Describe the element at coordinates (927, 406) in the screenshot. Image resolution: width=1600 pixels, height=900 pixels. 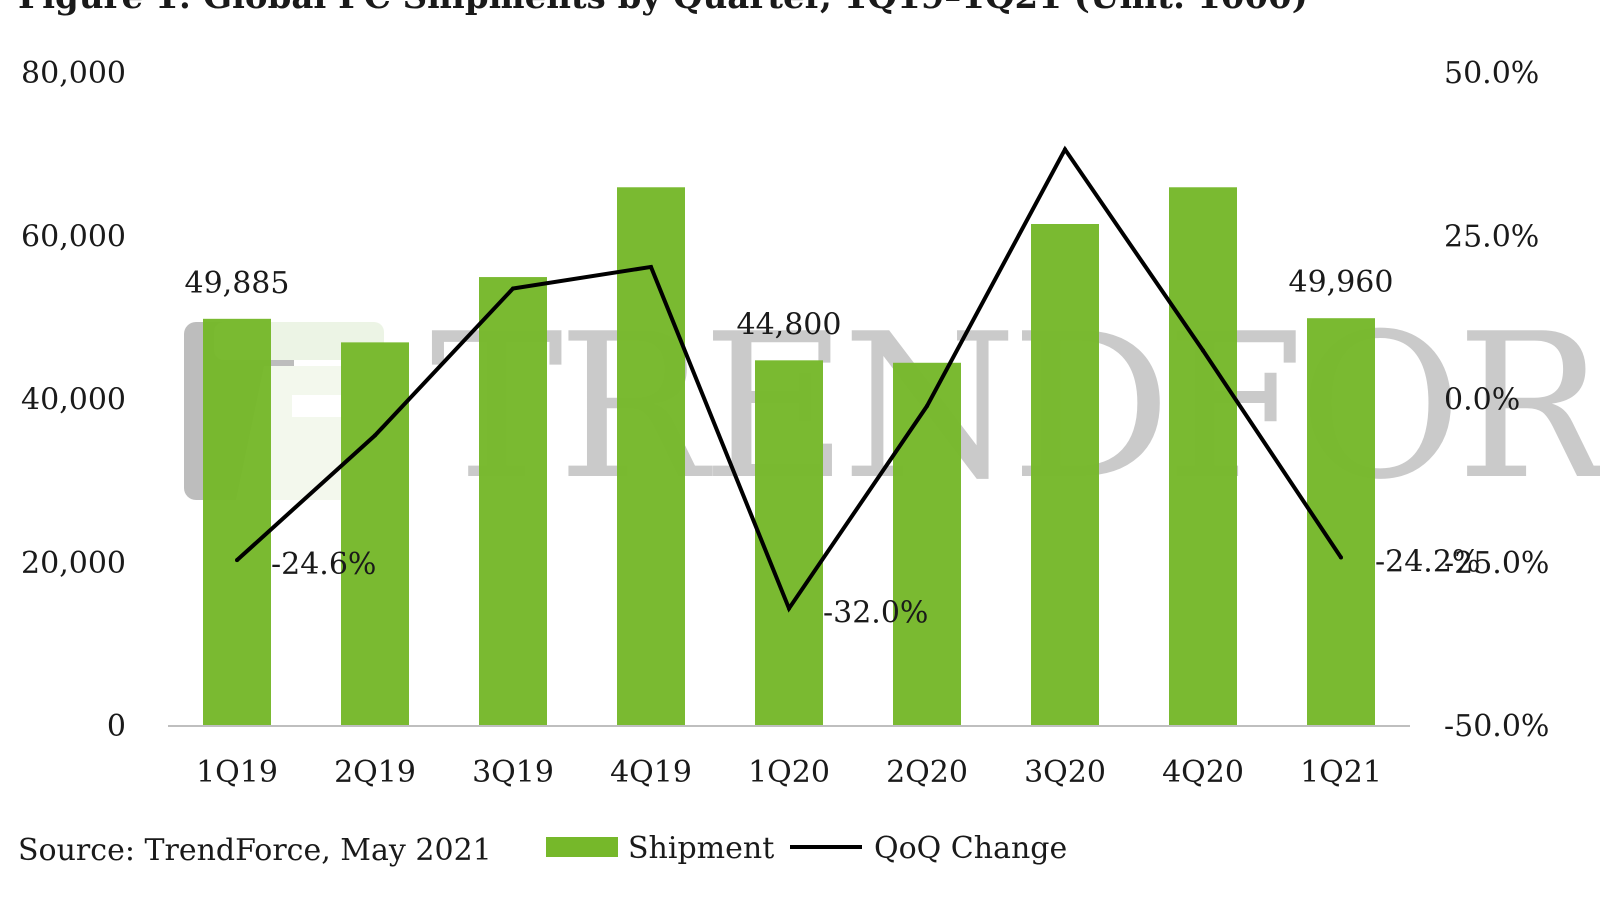
I see `qoq-point-2Q20` at that location.